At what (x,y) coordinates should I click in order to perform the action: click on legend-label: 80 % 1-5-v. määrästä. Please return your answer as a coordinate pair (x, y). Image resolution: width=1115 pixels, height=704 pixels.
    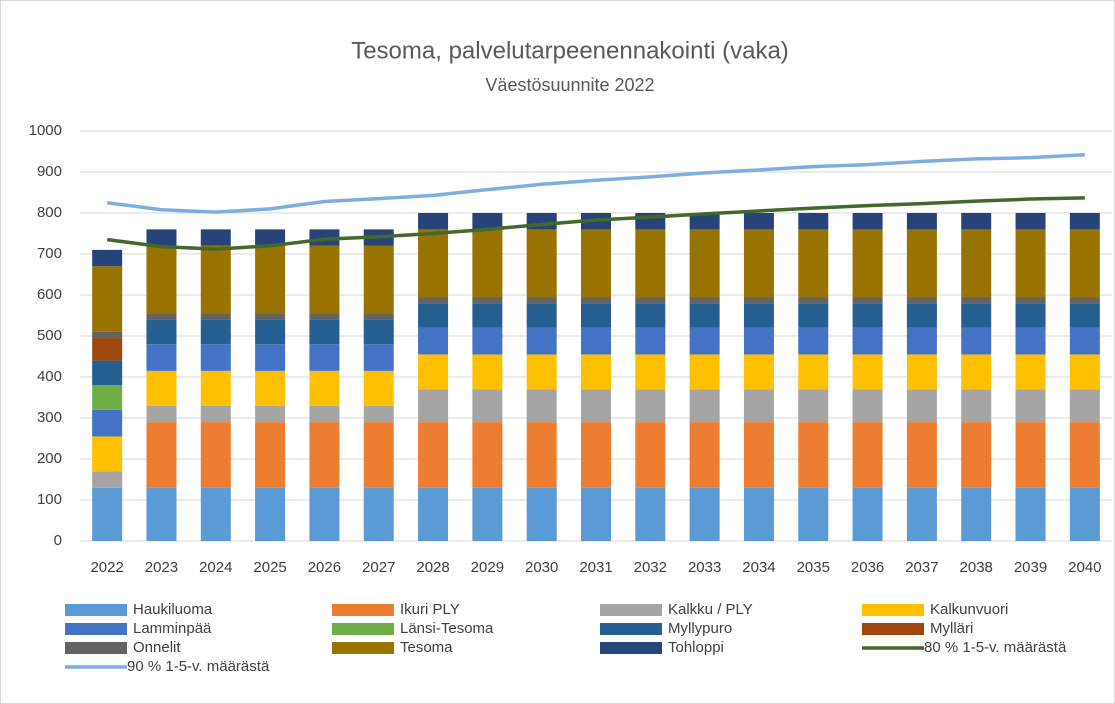
    Looking at the image, I should click on (995, 647).